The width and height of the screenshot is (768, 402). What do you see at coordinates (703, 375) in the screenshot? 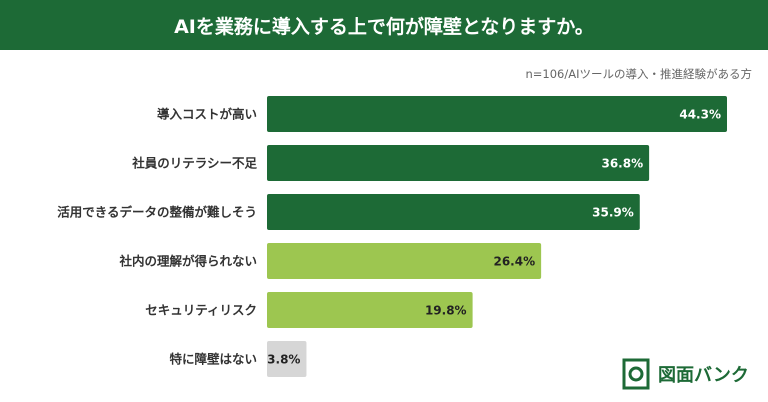
I see `logo-text: 図面バンク` at bounding box center [703, 375].